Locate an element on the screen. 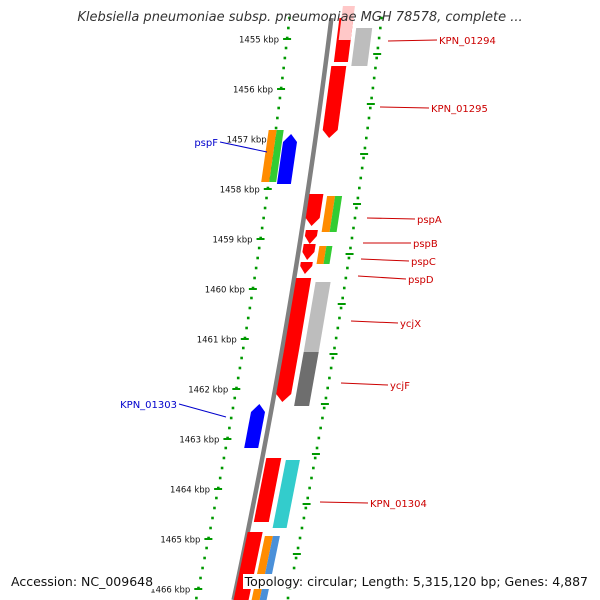  ruler-label: 1465 kbp is located at coordinates (180, 541).